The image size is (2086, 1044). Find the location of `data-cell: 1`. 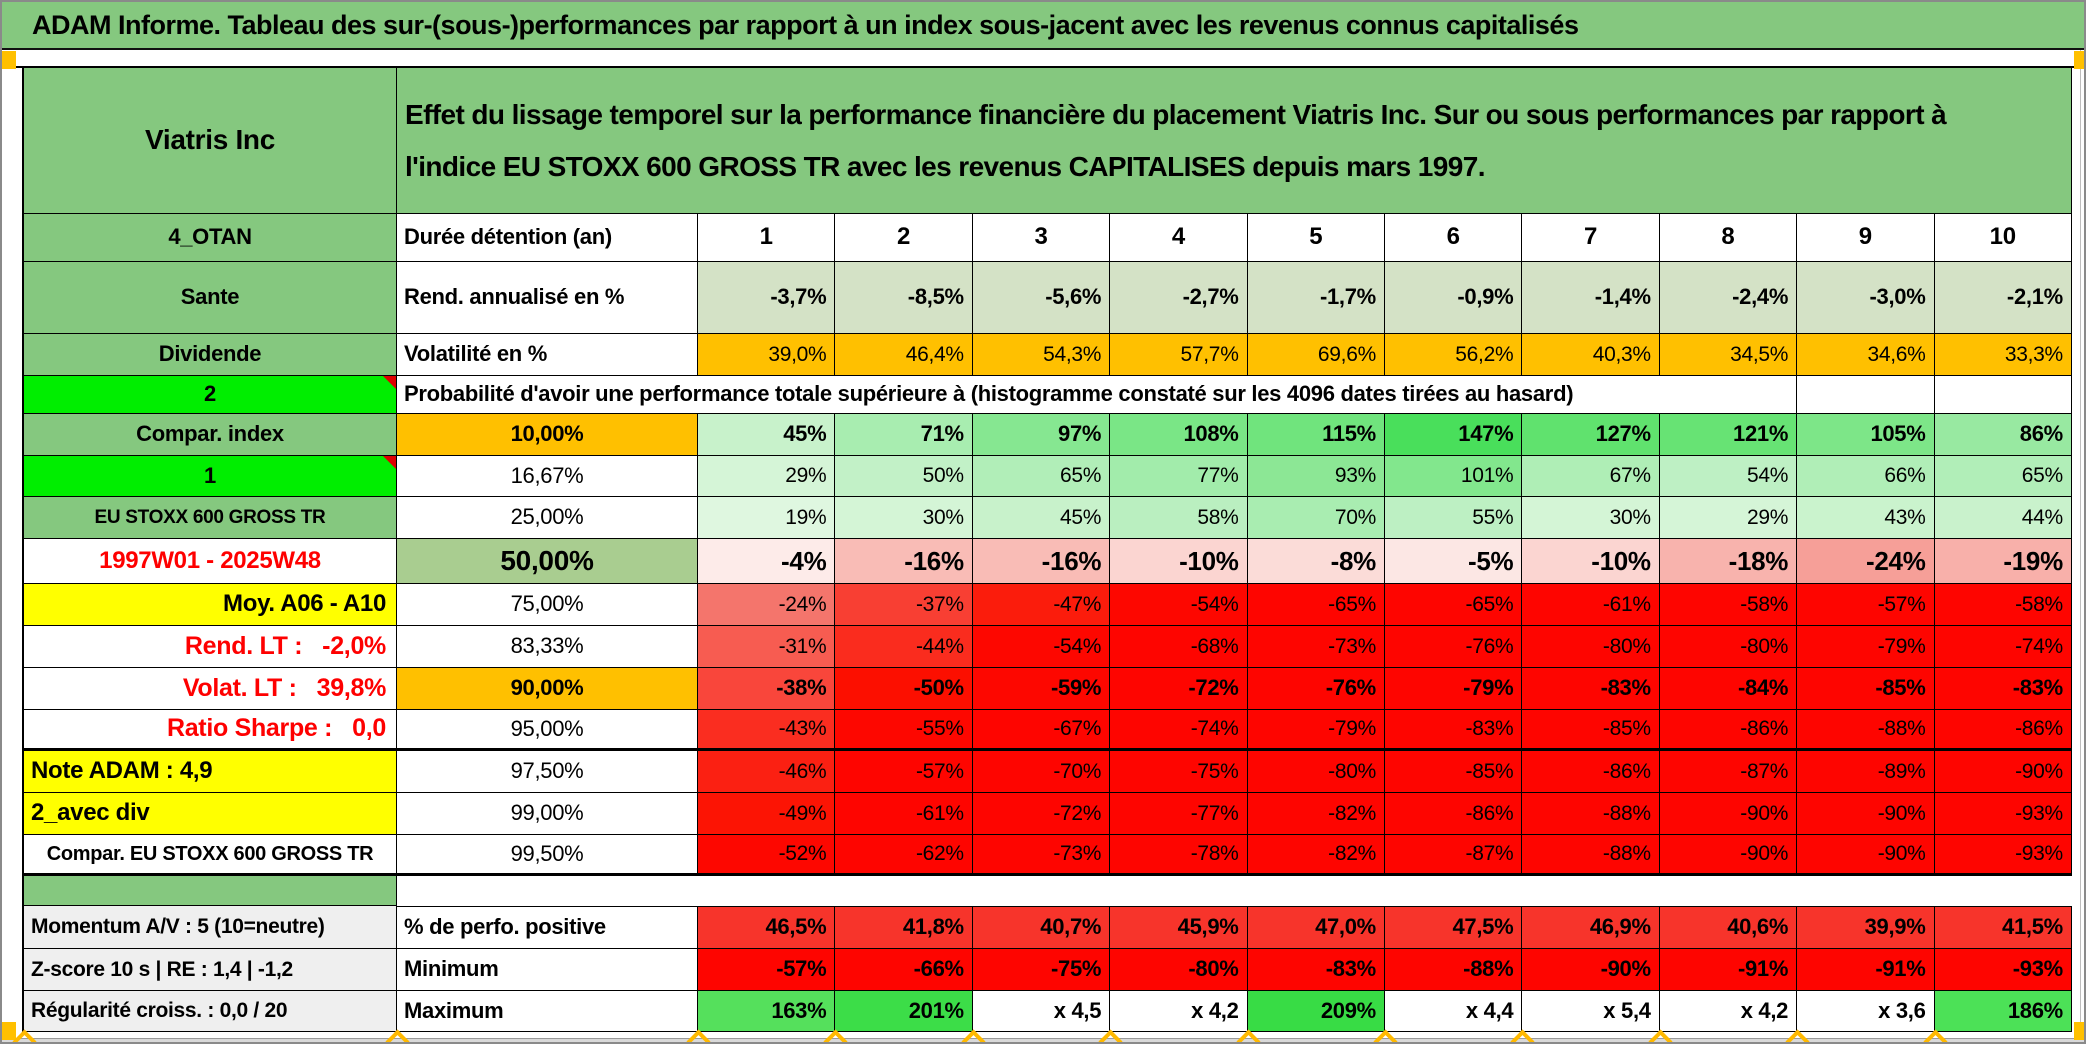

data-cell: 1 is located at coordinates (767, 238).